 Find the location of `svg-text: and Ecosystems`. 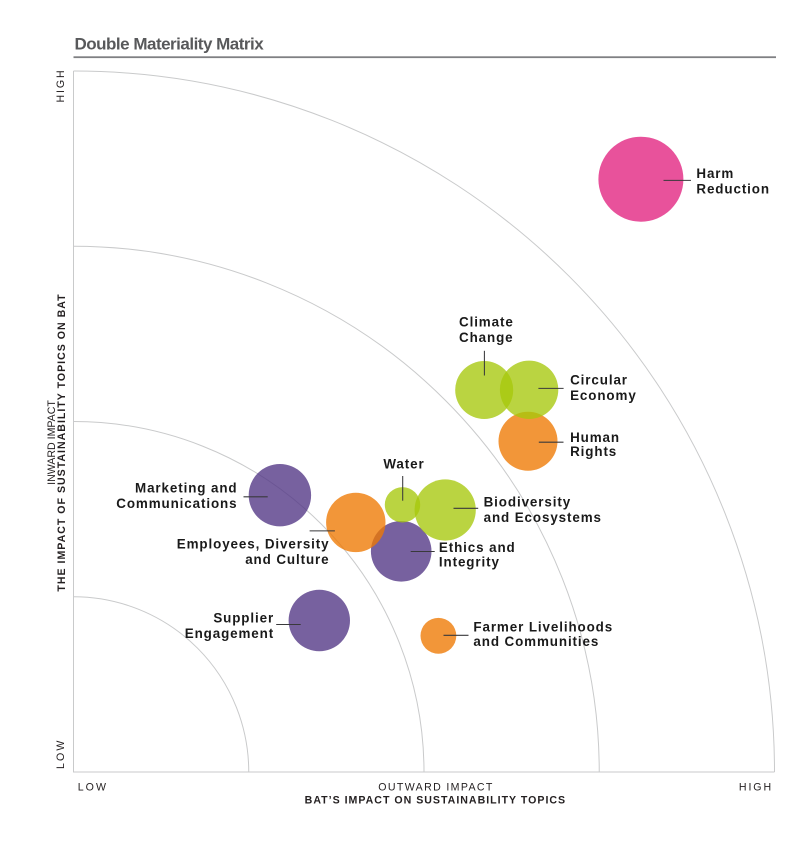

svg-text: and Ecosystems is located at coordinates (543, 517).